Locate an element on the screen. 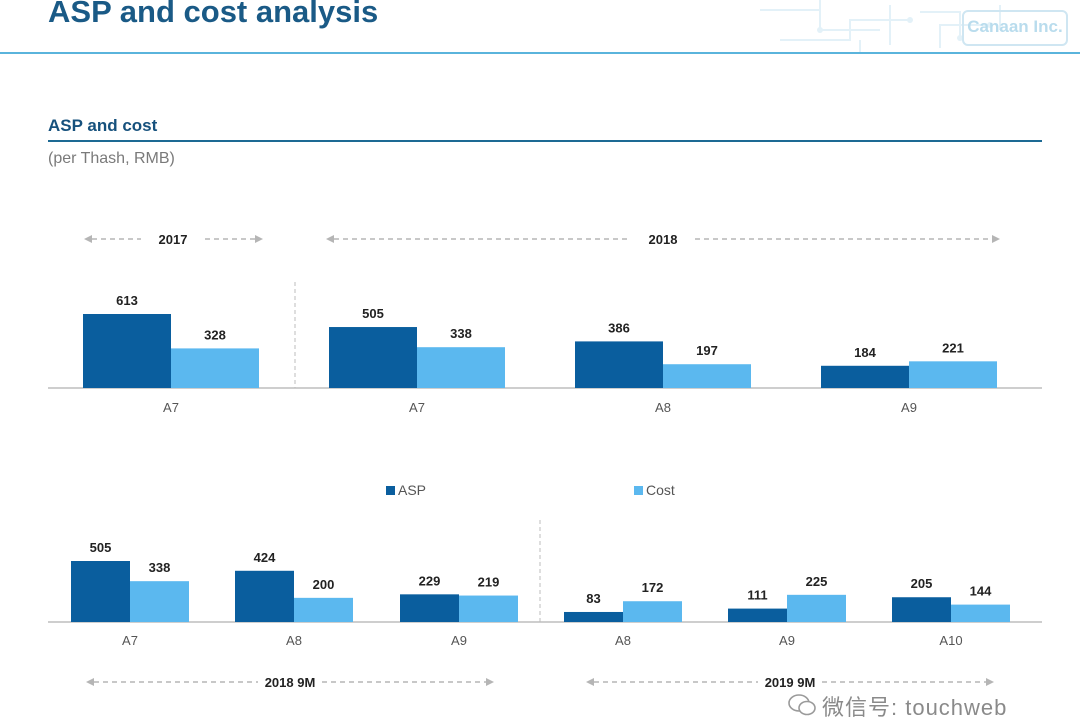 The image size is (1080, 724). data-label-cost: 144 is located at coordinates (981, 591).